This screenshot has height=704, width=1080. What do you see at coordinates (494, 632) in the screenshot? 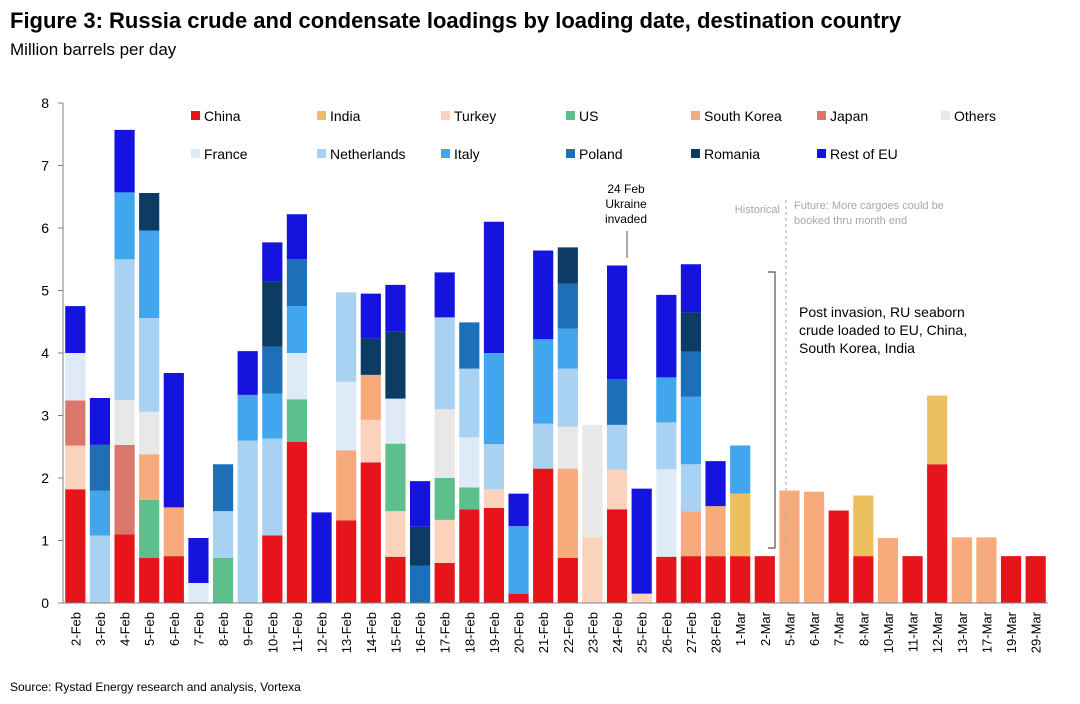
I see `x-tick-label: 19-Feb` at bounding box center [494, 632].